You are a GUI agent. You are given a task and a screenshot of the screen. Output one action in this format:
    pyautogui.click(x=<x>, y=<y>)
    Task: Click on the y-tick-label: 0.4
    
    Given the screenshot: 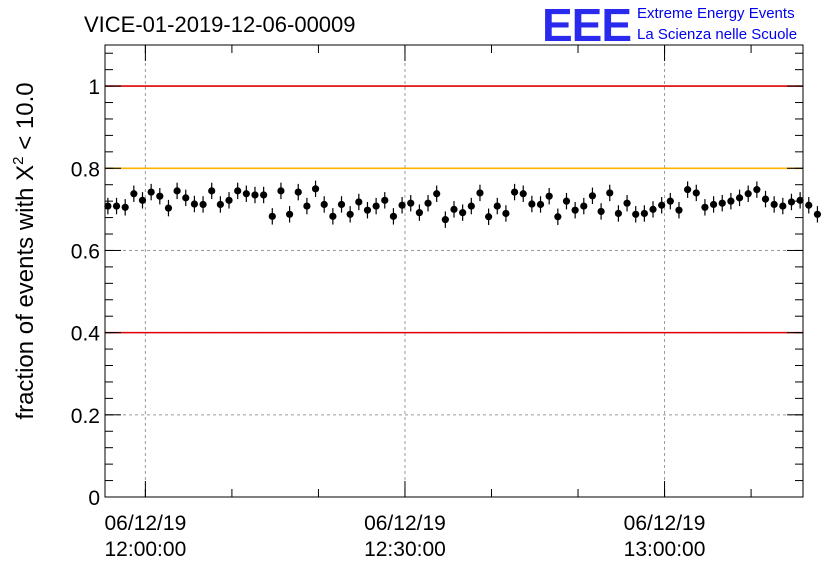 What is the action you would take?
    pyautogui.click(x=86, y=334)
    